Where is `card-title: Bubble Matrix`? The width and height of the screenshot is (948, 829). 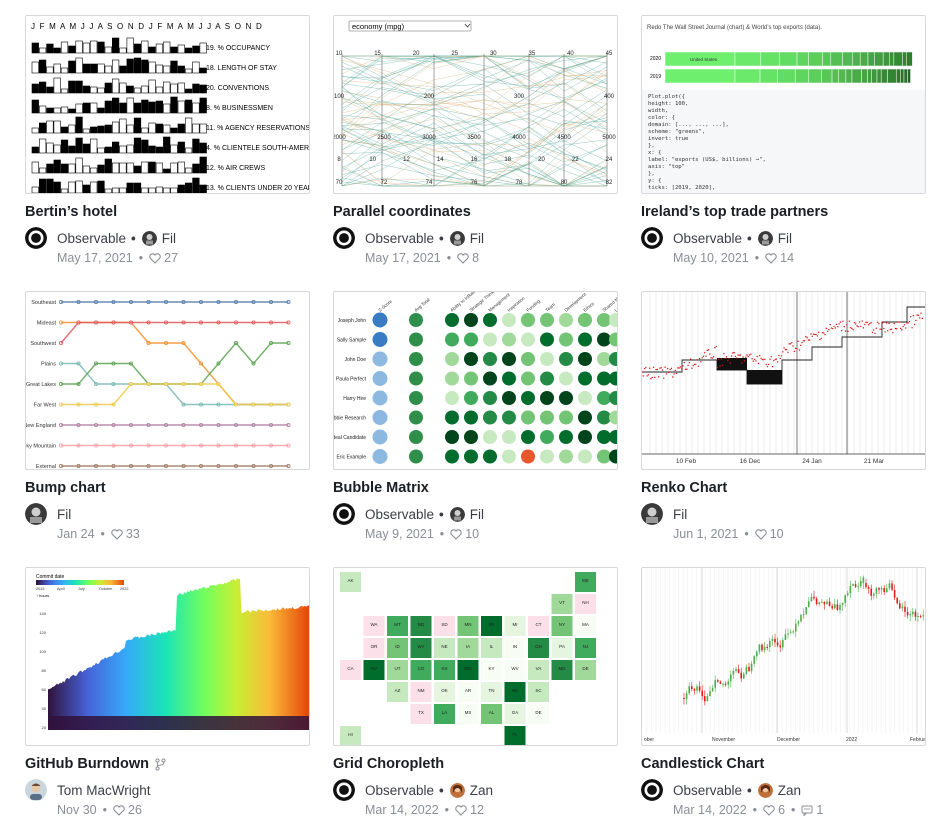 card-title: Bubble Matrix is located at coordinates (381, 488).